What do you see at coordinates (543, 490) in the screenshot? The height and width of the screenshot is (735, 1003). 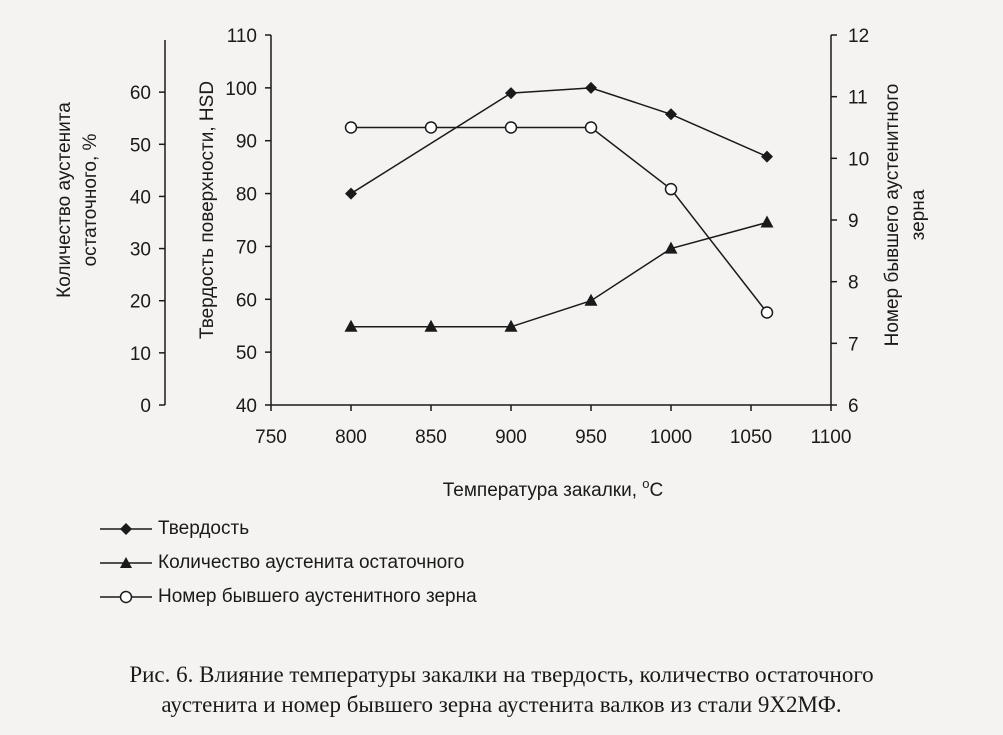 I see `x-axis-title-main: Температура закалки,` at bounding box center [543, 490].